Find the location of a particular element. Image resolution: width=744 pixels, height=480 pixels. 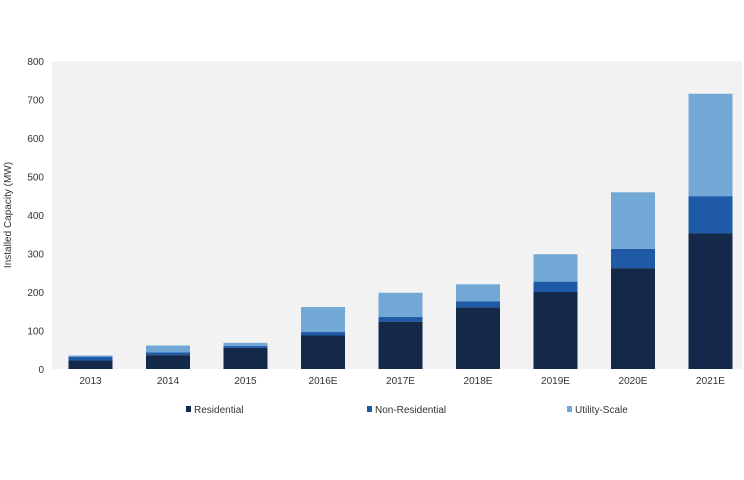

legend-swatch-residential is located at coordinates (188, 409).